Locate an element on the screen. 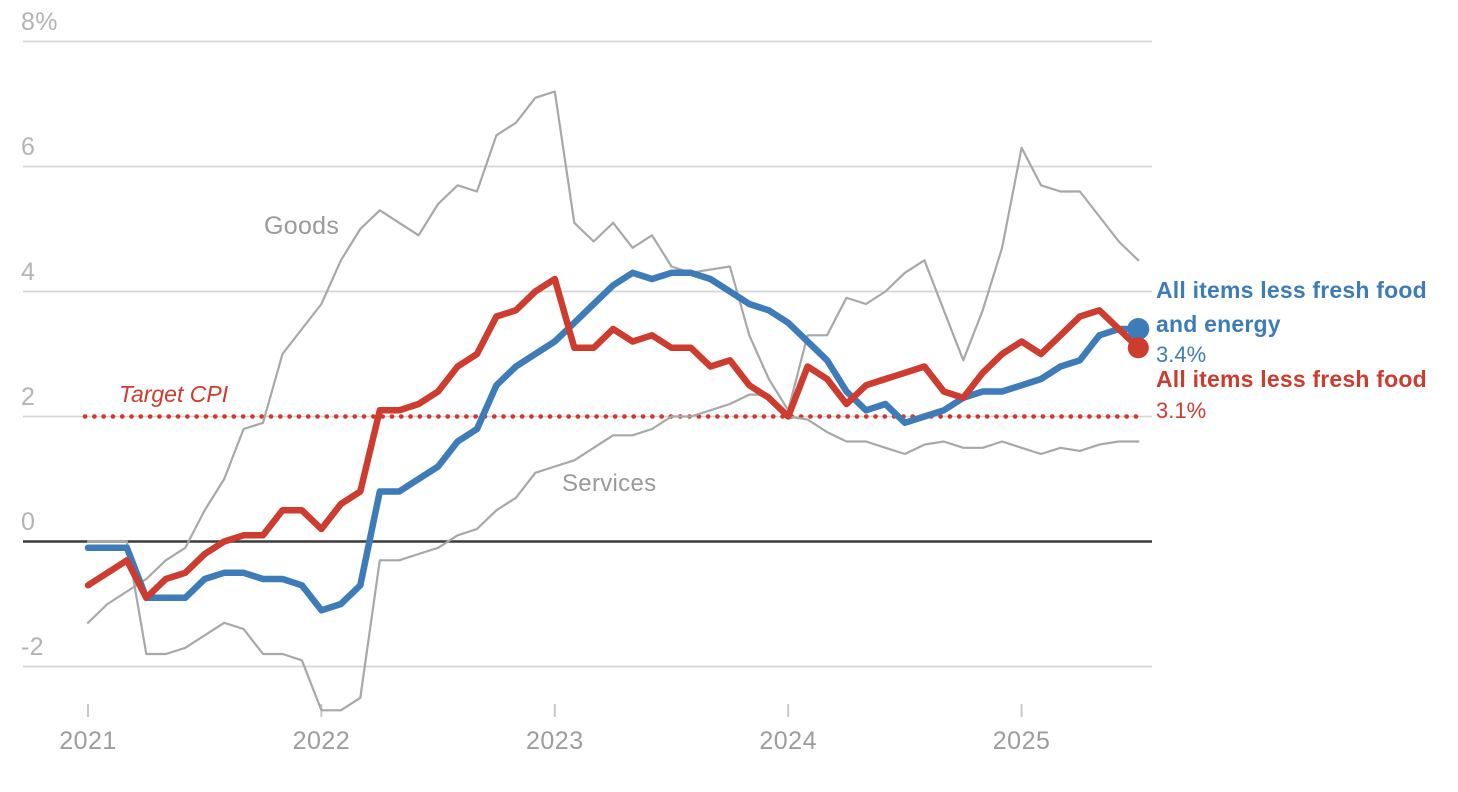 Image resolution: width=1458 pixels, height=792 pixels. x-axis-label: 2021 is located at coordinates (88, 741).